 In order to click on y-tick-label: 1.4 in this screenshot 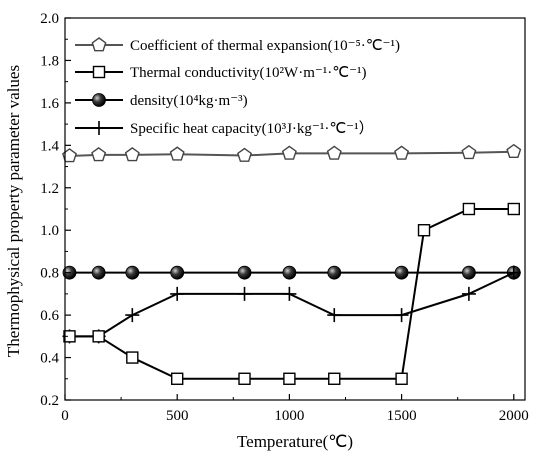, I will do `click(49, 146)`.